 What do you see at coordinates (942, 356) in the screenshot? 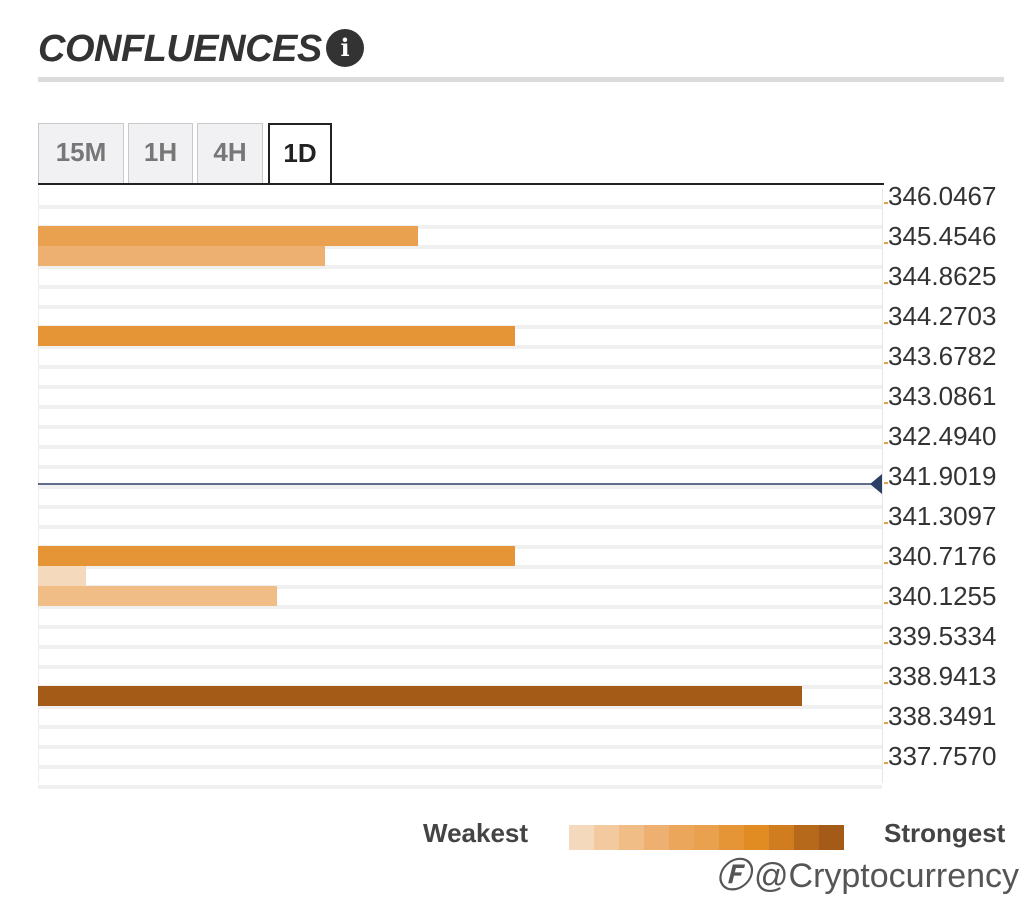
I see `price-level-label: 343.6782` at bounding box center [942, 356].